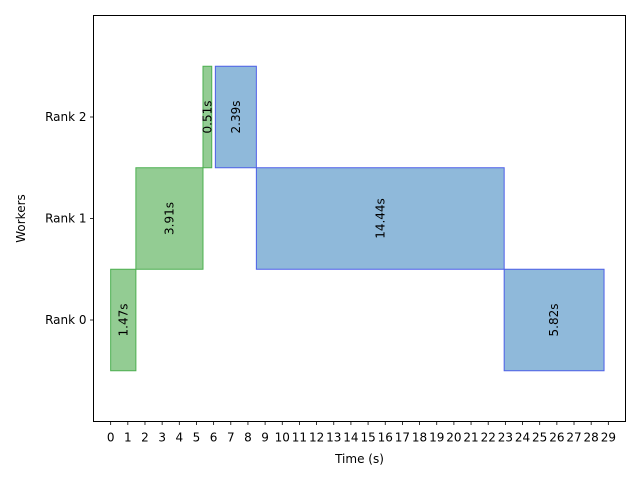 This screenshot has height=480, width=640. I want to click on x-tick-label: 20, so click(453, 438).